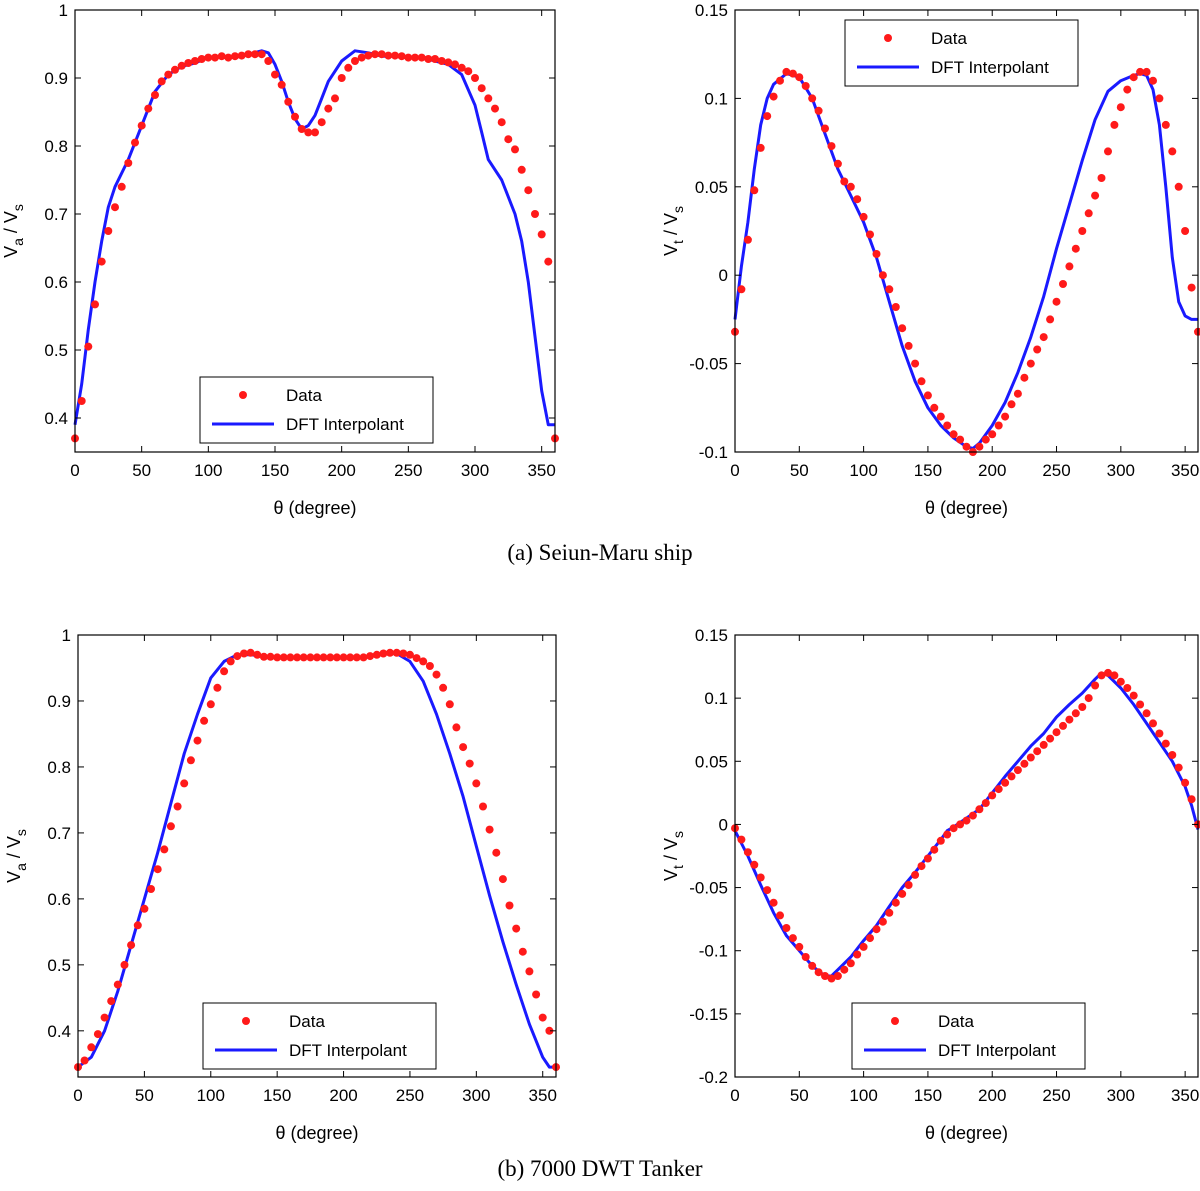  I want to click on x-tick-label: 200, so click(992, 470).